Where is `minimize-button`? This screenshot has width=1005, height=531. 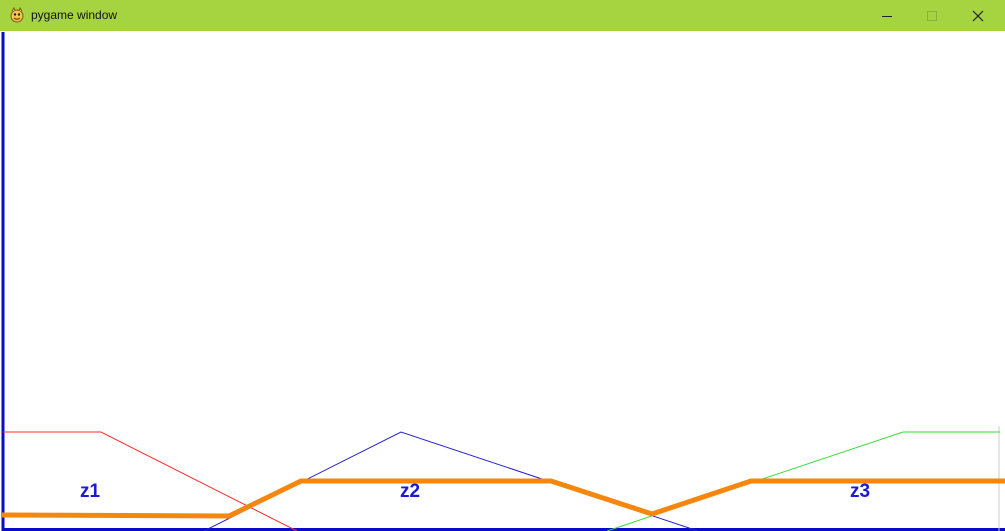 minimize-button is located at coordinates (887, 15).